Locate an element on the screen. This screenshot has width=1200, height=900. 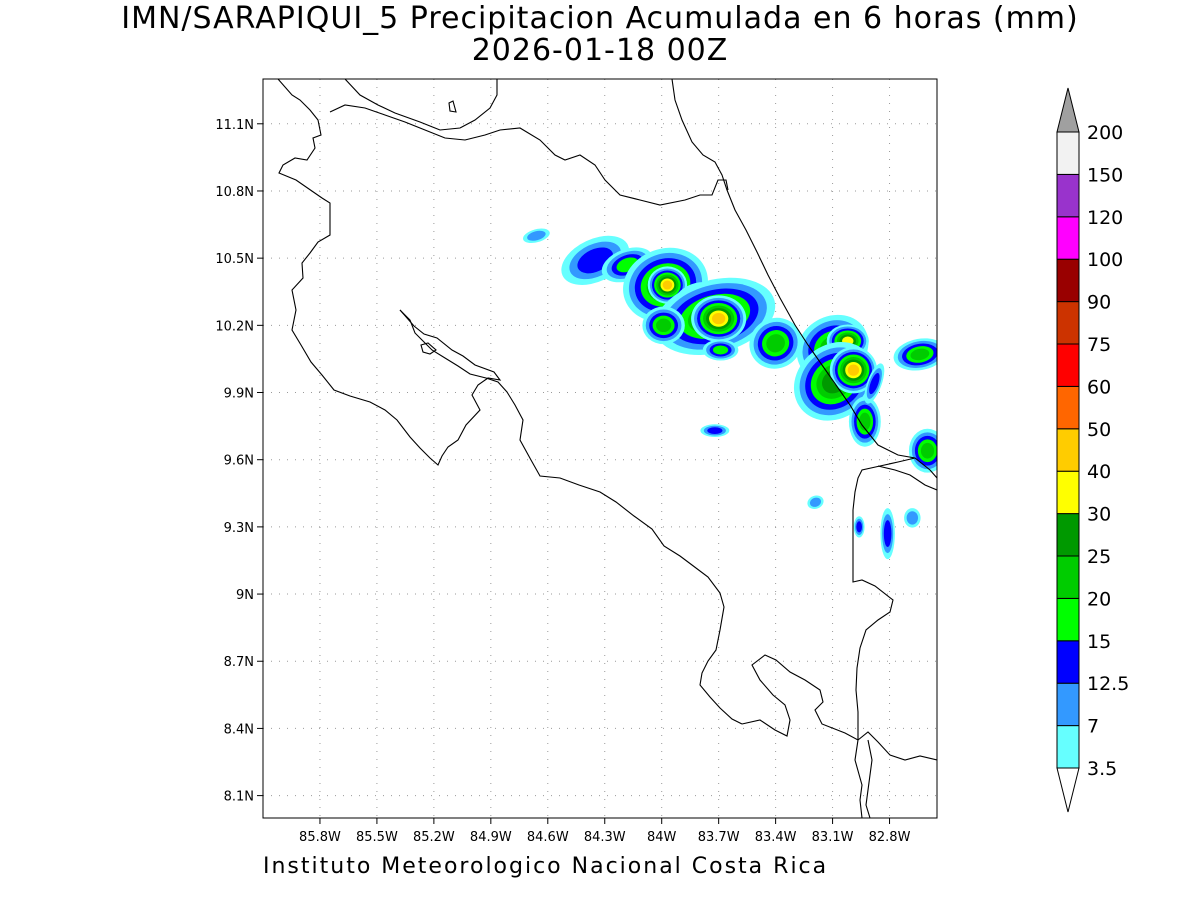
y-tick-label: 10.5N is located at coordinates (234, 259).